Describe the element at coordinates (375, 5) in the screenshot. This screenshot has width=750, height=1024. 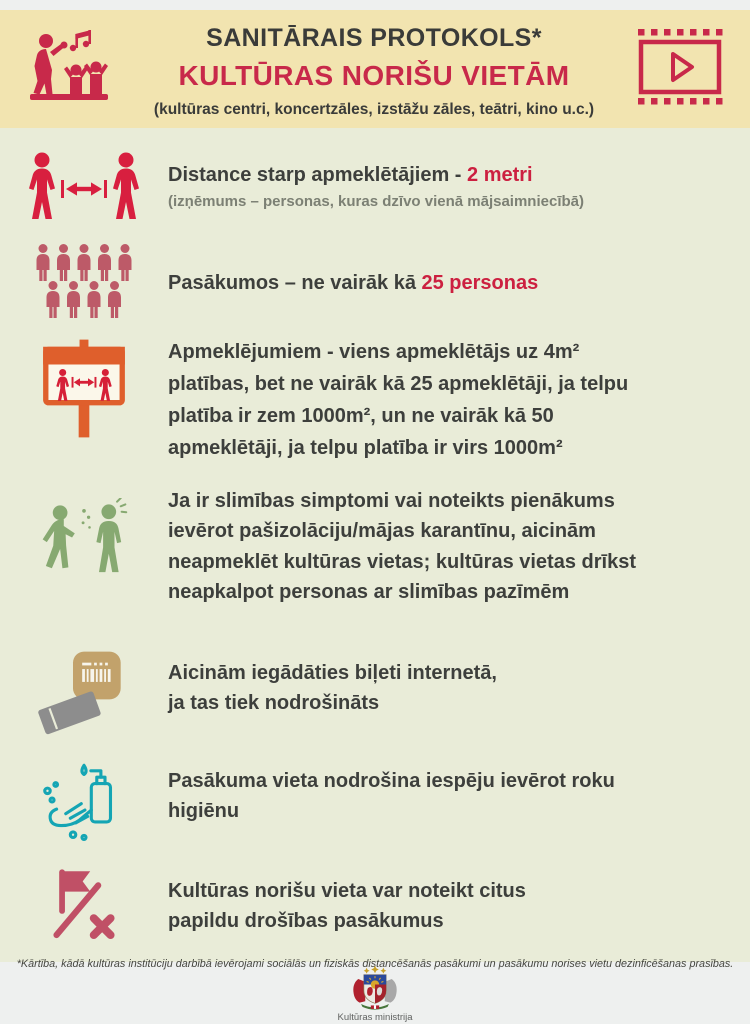
I see `top-strip` at that location.